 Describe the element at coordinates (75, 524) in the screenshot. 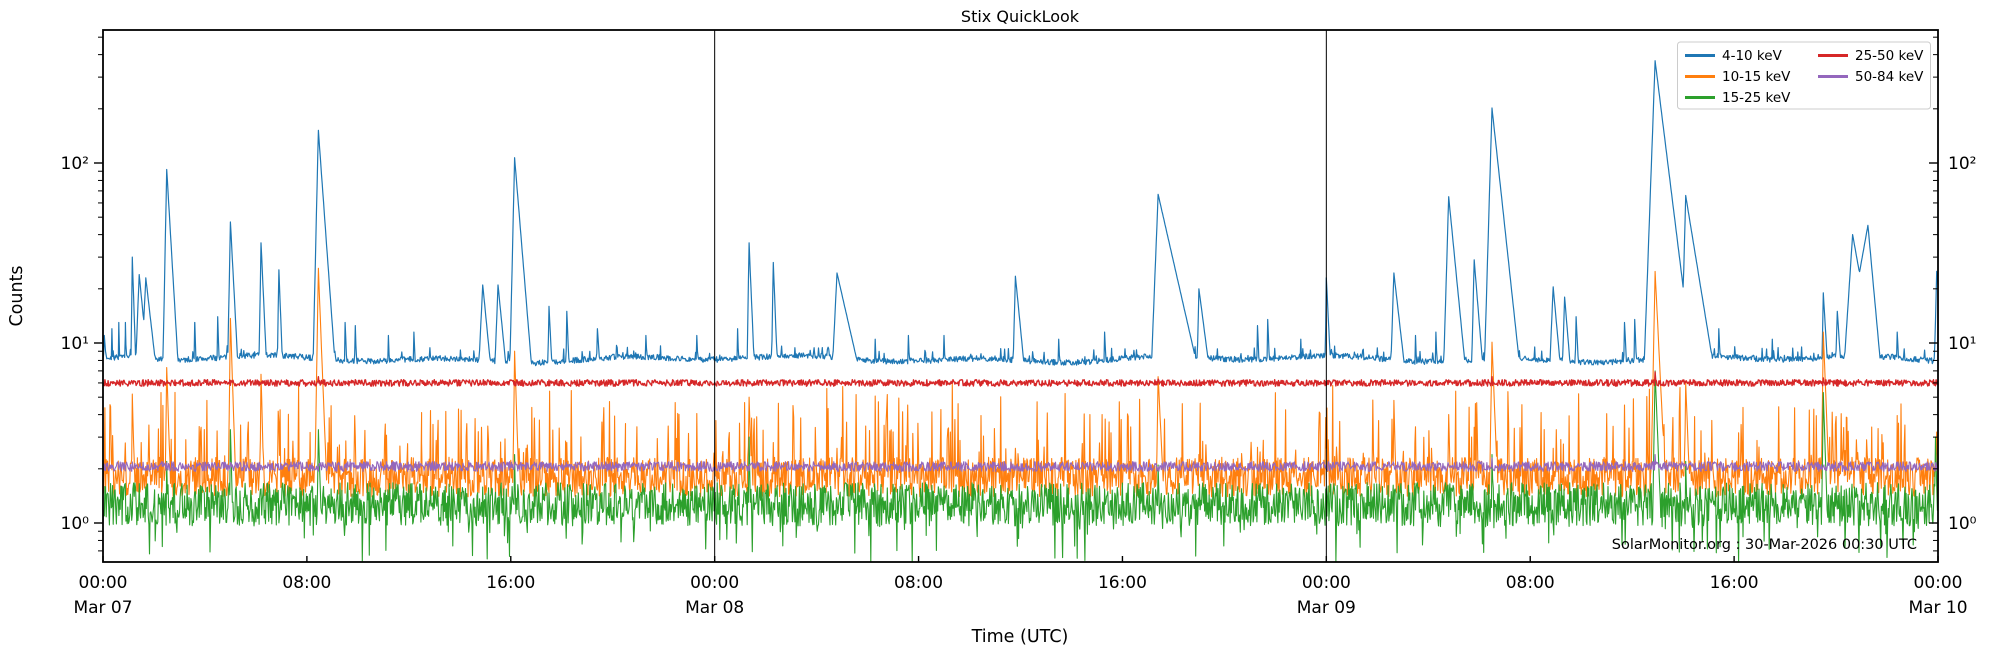

I see `y-tick-label-left: 10⁰` at that location.